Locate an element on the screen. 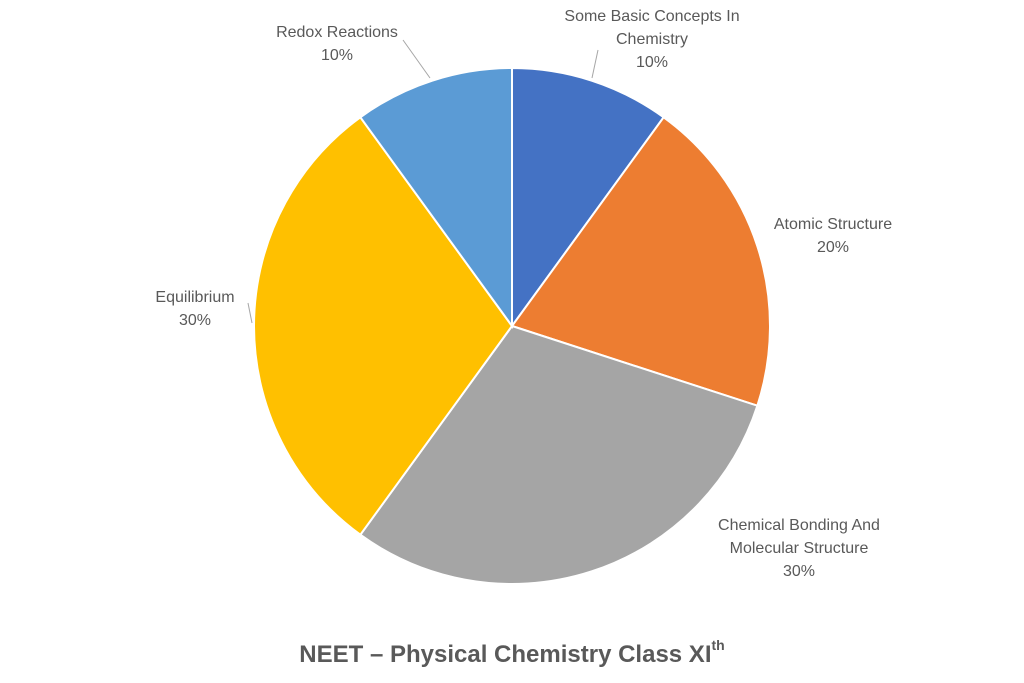 This screenshot has width=1024, height=683. chart-title-text: NEET – Physical Chemistry Class XI is located at coordinates (505, 654).